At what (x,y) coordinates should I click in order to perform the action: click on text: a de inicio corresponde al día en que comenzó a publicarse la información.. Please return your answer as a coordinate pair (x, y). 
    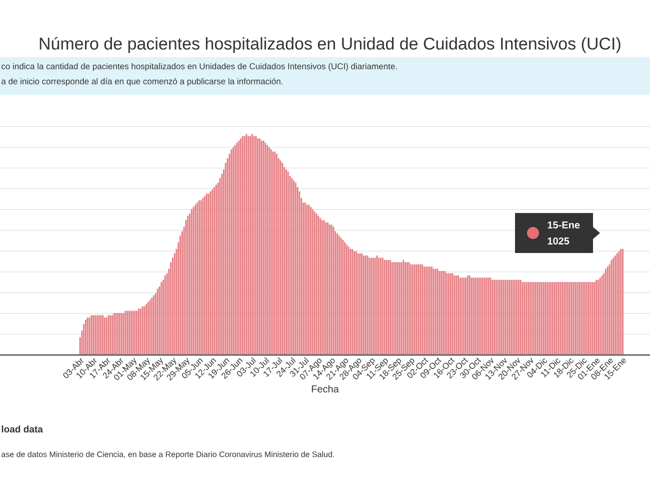
    Looking at the image, I should click on (142, 82).